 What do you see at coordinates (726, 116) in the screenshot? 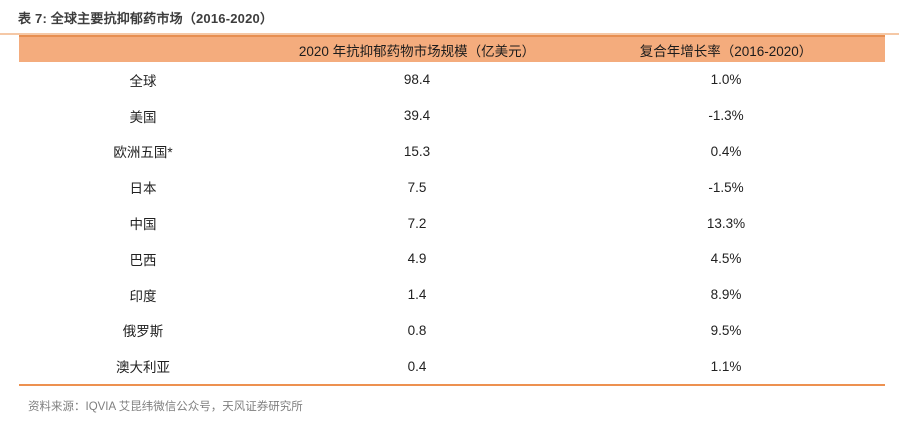
I see `cagr-cell: -1.3%` at bounding box center [726, 116].